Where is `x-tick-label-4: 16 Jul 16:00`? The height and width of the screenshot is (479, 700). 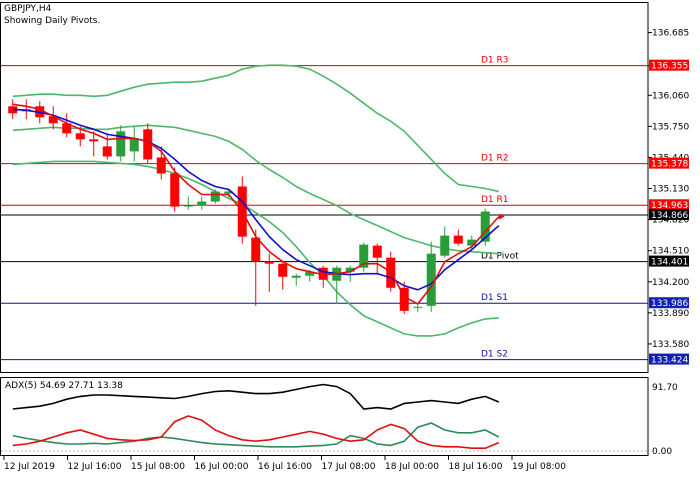 x-tick-label-4: 16 Jul 16:00 is located at coordinates (285, 467).